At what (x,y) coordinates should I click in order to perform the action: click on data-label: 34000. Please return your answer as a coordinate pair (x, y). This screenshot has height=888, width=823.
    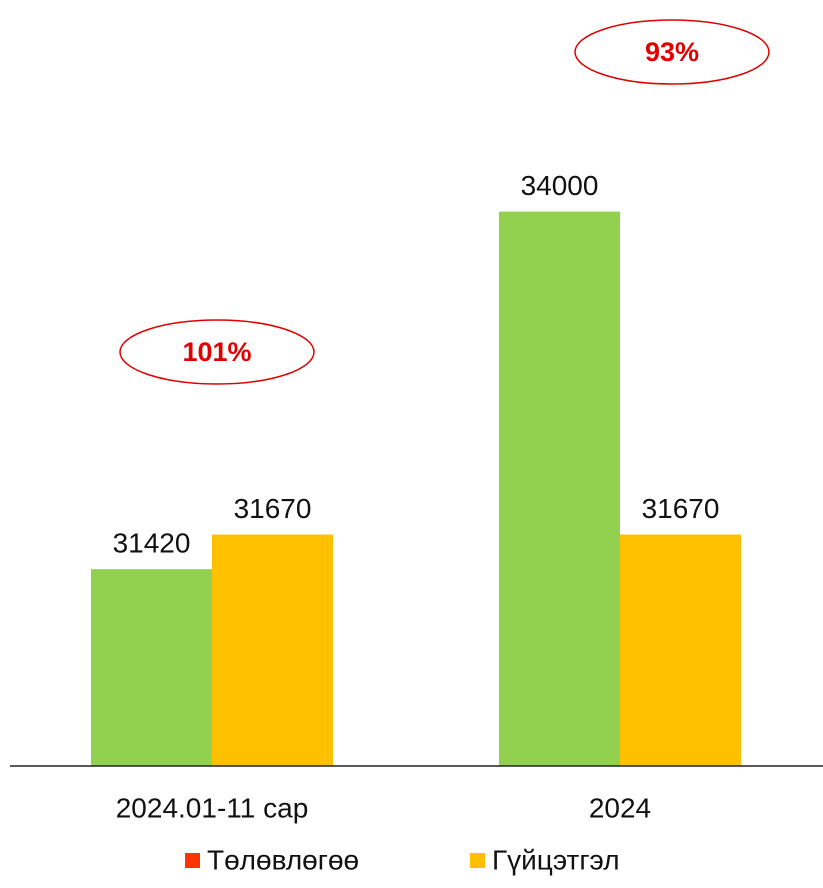
    Looking at the image, I should click on (560, 185).